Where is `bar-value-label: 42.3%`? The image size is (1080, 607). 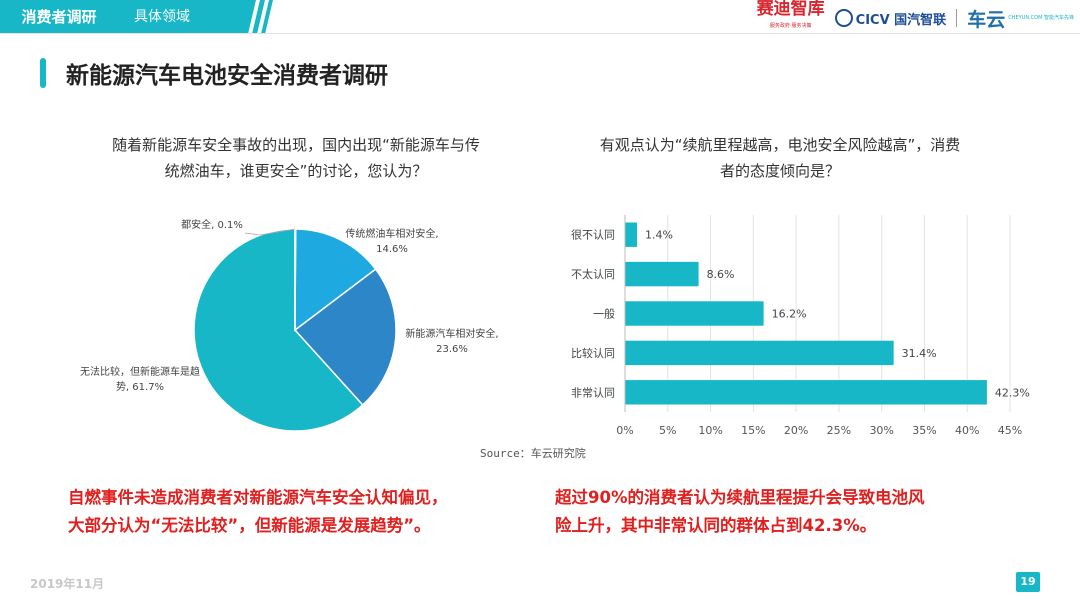 bar-value-label: 42.3% is located at coordinates (1012, 392).